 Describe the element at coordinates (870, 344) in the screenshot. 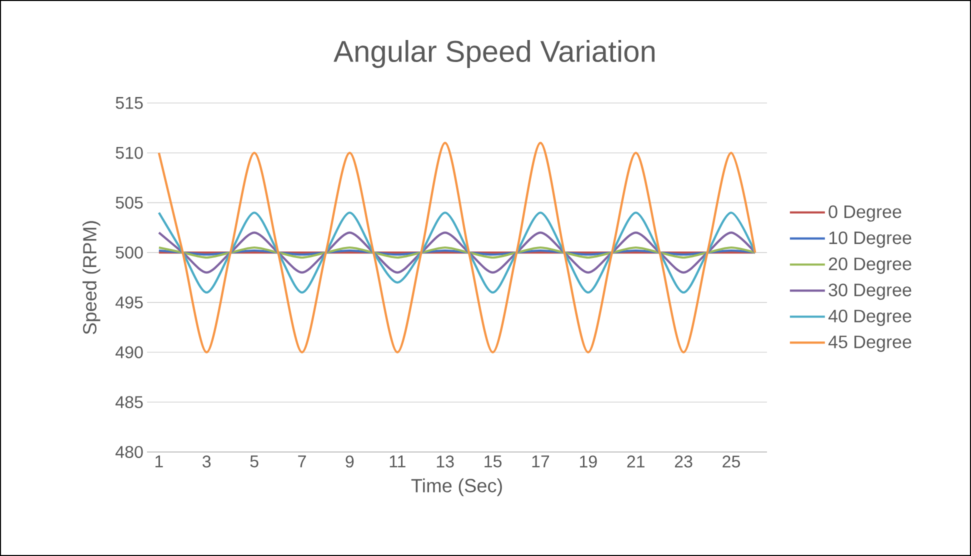

I see `legend-label: 45 Degree` at that location.